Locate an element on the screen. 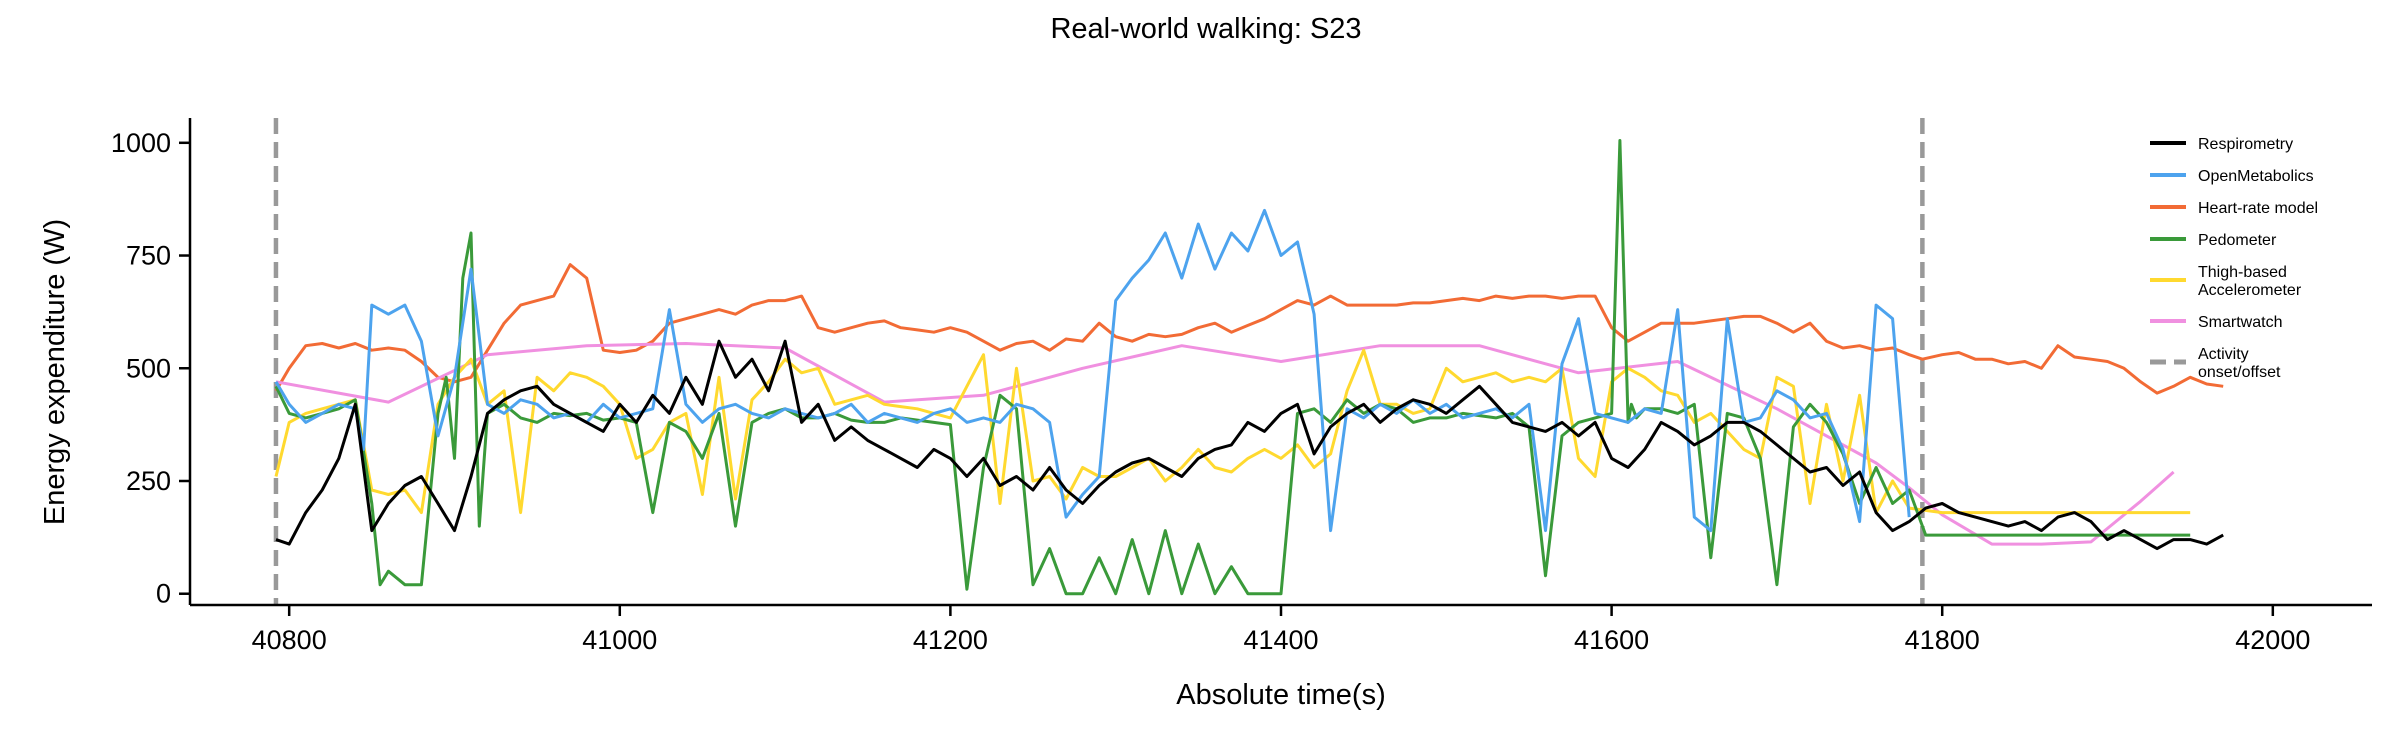  x-axis-label: Absolute time(s) is located at coordinates (1281, 695).